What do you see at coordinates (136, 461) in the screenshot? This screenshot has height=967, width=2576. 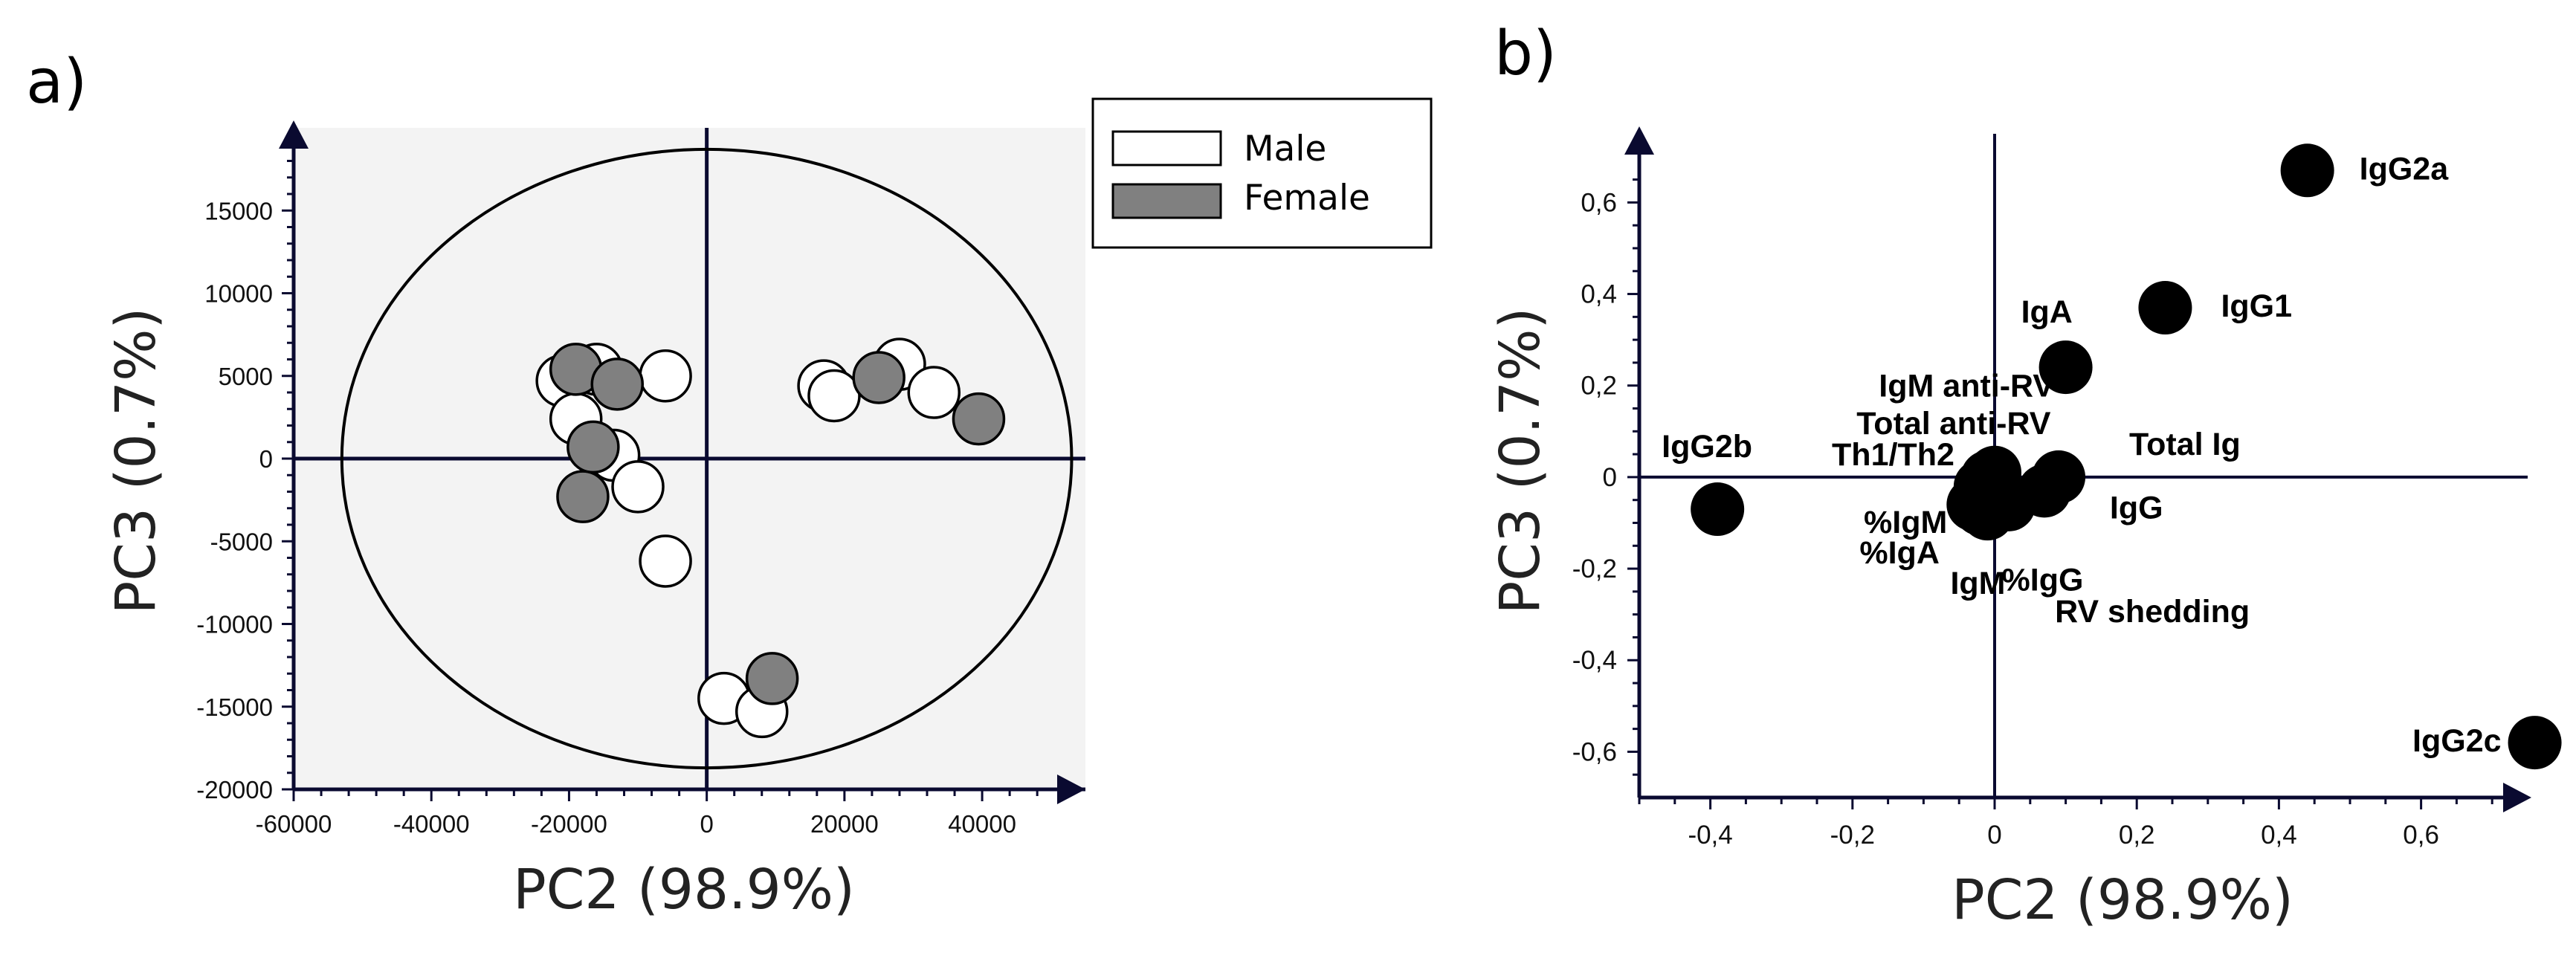 I see `panel-a-y-axis-title: PC3 (0.7%)` at bounding box center [136, 461].